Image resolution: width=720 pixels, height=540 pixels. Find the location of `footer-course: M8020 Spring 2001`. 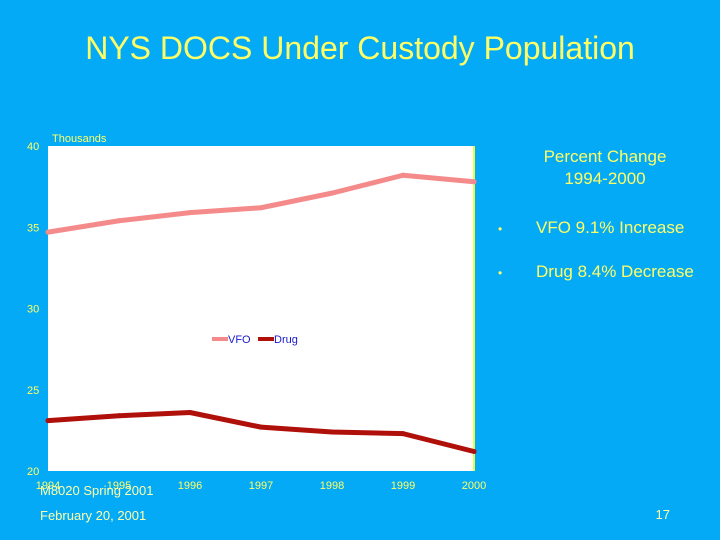

footer-course: M8020 Spring 2001 is located at coordinates (97, 490).